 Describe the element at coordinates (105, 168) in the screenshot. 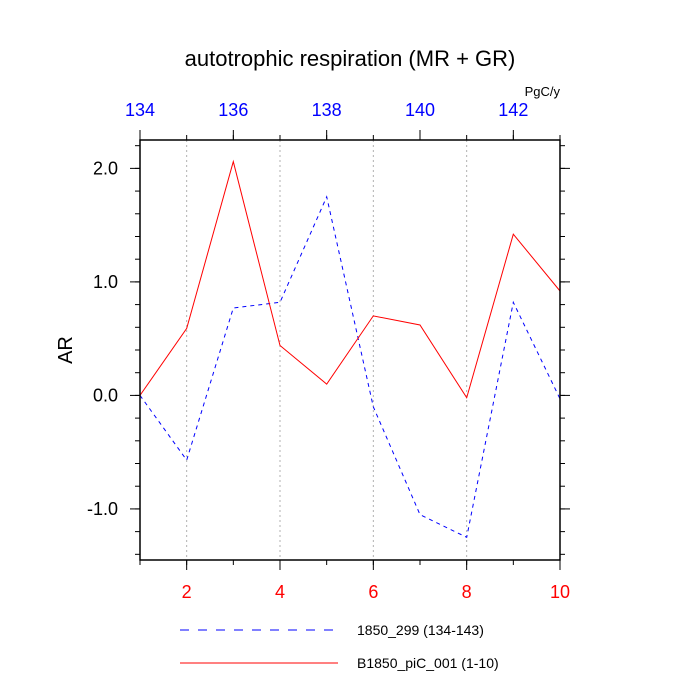

I see `y-tick-label: 2.0` at that location.